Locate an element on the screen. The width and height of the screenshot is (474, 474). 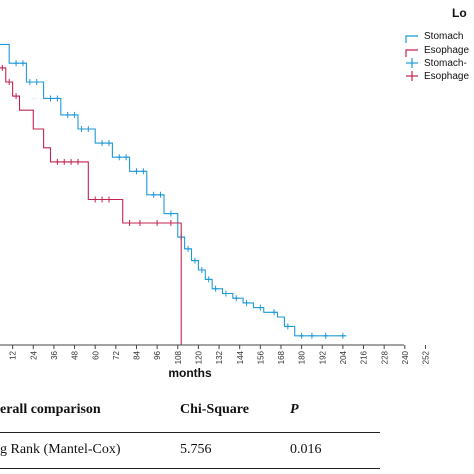
legend-entry-2: Esophage is located at coordinates (437, 51).